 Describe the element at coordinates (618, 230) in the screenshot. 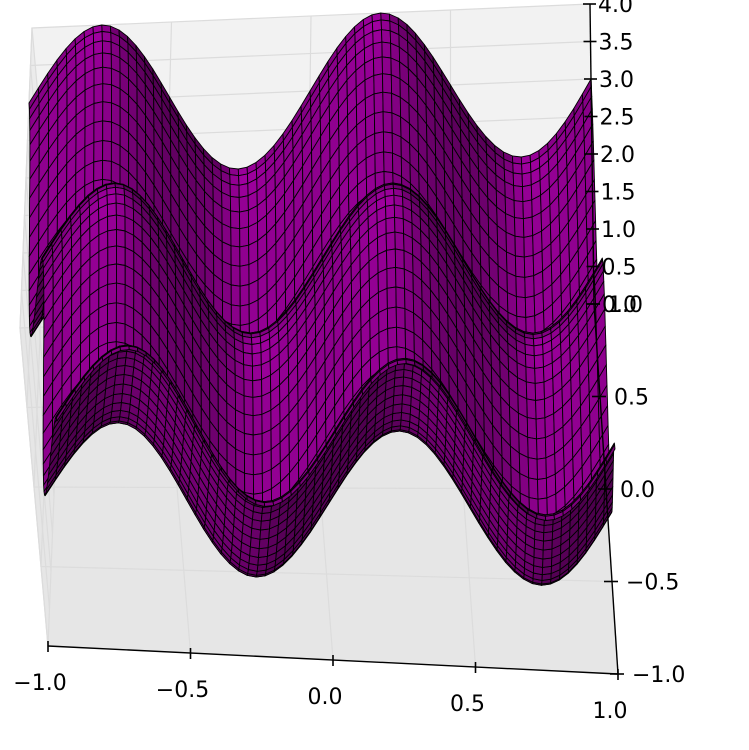

I see `z-tick-label: 1.0` at that location.